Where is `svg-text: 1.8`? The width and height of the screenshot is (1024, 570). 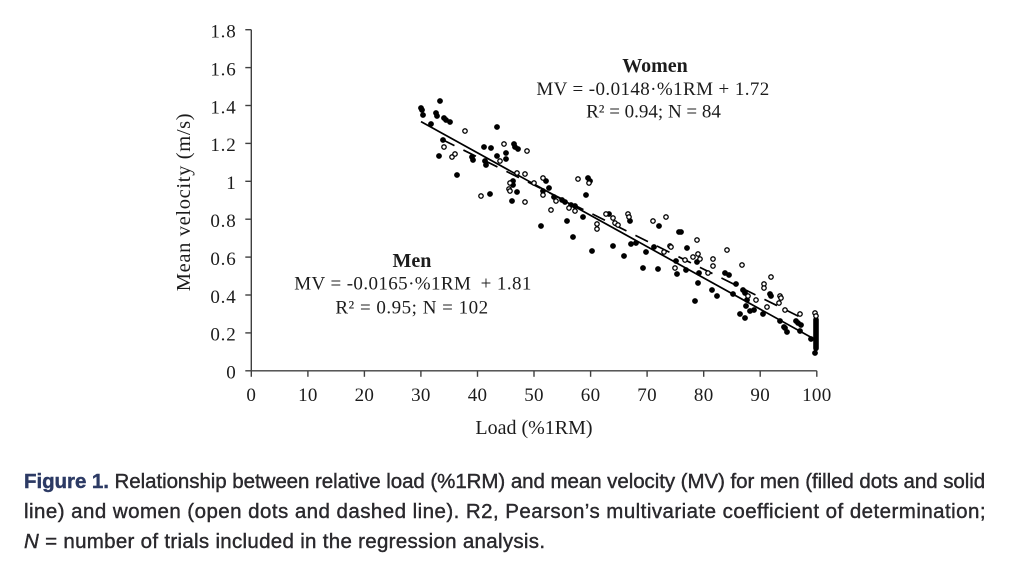 svg-text: 1.8 is located at coordinates (223, 32).